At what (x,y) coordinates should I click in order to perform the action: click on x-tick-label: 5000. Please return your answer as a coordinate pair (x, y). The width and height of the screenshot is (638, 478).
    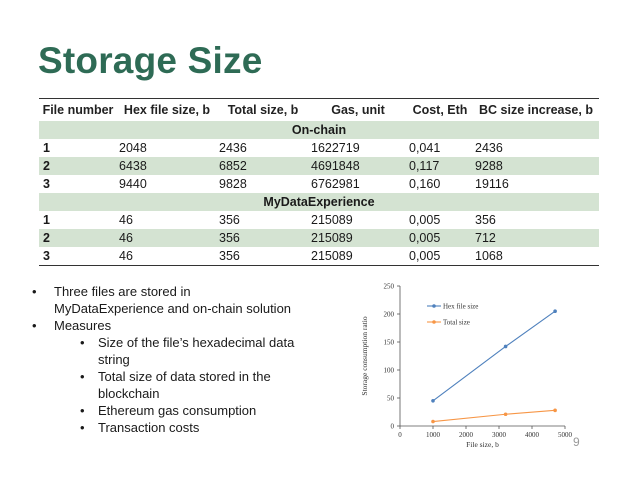
    Looking at the image, I should click on (565, 435).